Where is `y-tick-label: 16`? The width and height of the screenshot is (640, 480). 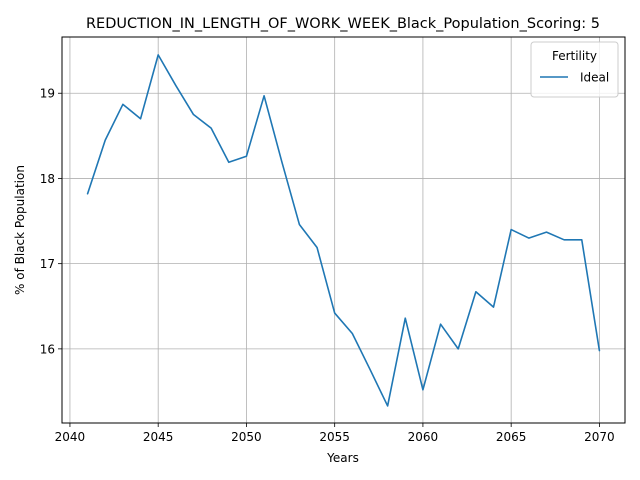
y-tick-label: 16 is located at coordinates (47, 349).